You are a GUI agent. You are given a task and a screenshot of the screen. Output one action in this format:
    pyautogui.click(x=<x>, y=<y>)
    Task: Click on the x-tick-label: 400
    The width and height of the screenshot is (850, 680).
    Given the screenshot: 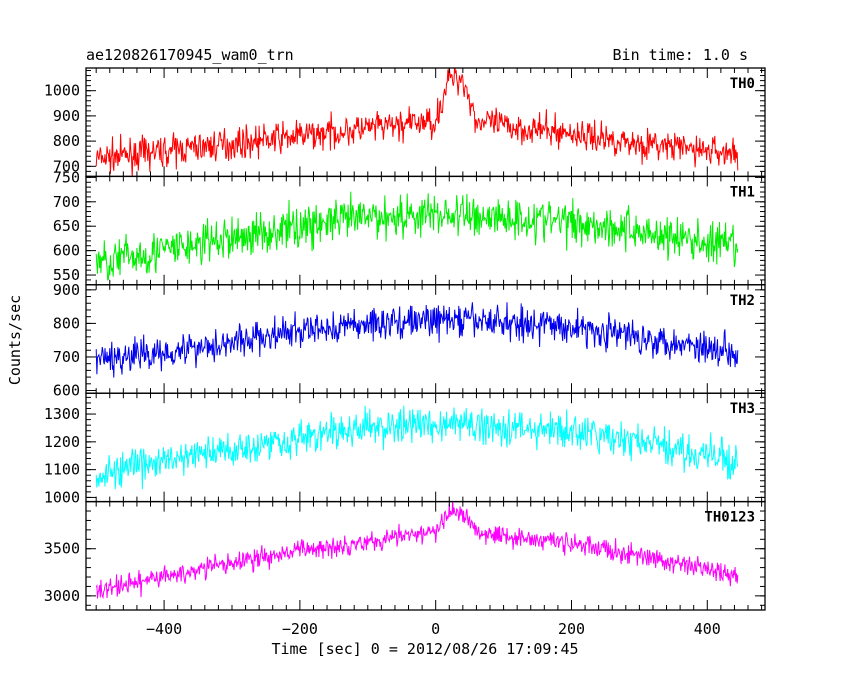 What is the action you would take?
    pyautogui.click(x=707, y=629)
    